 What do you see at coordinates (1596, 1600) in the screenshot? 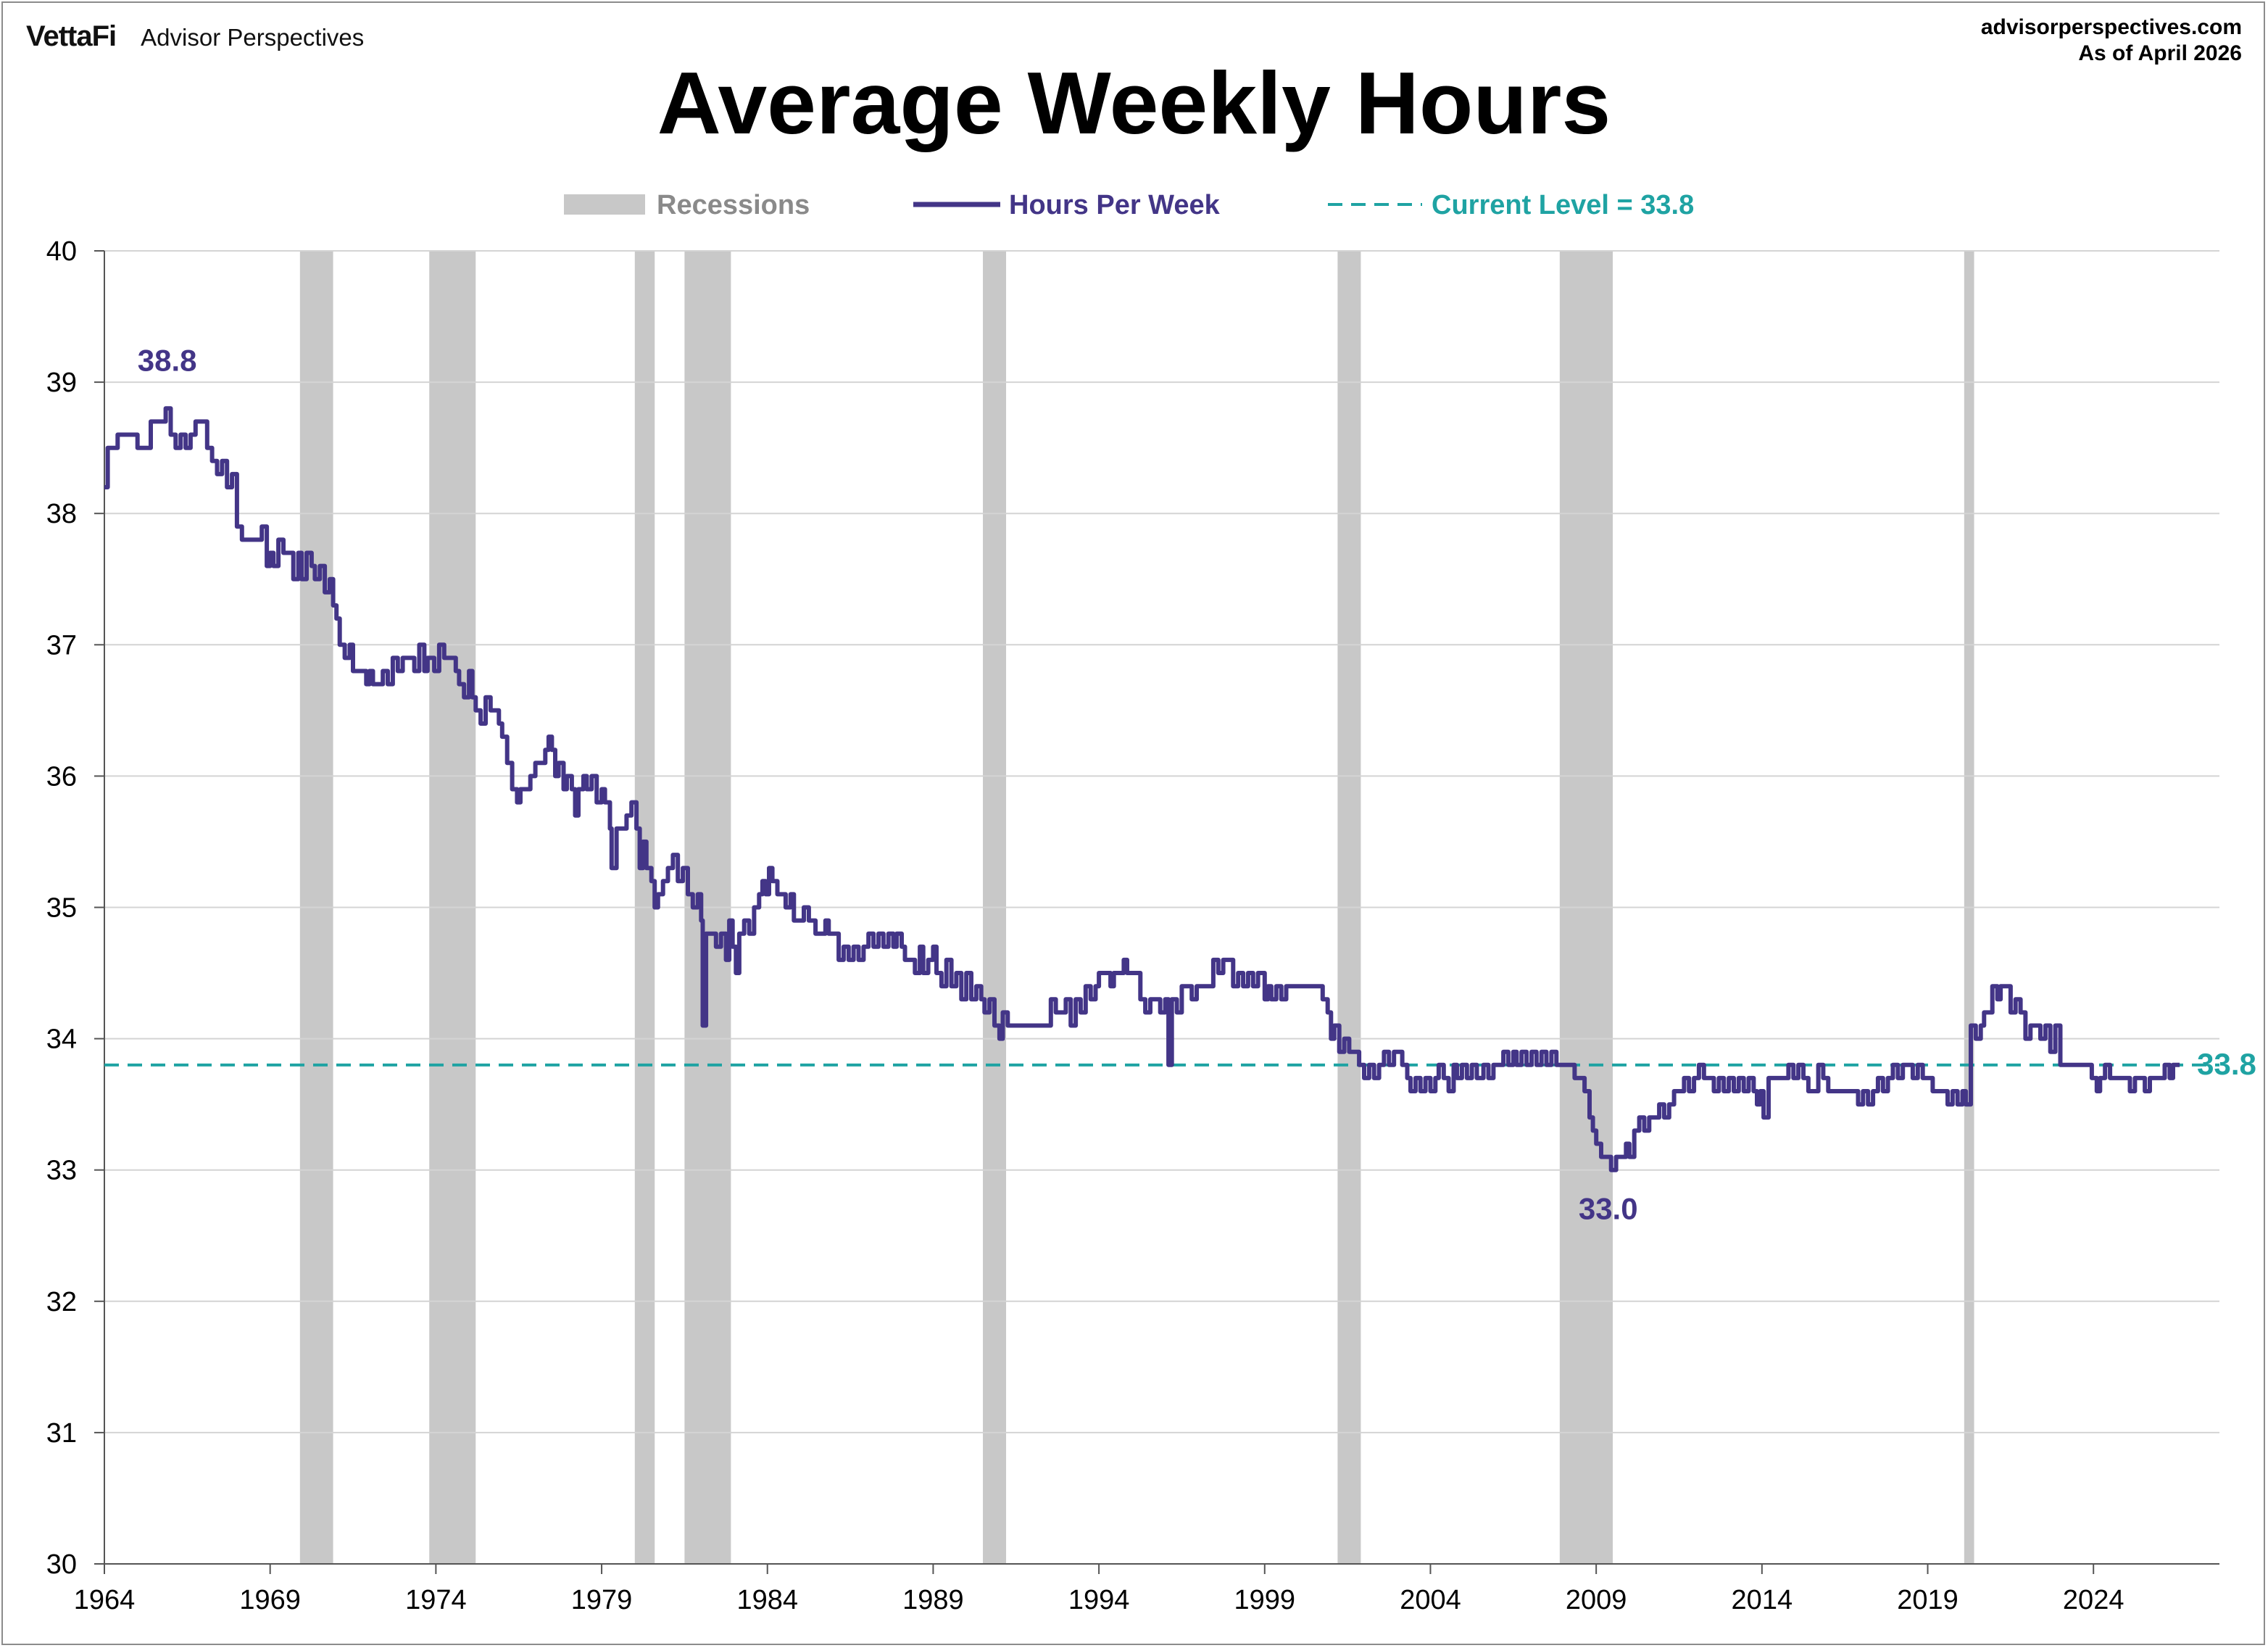
I see `x-tick-label-2009: 2009` at bounding box center [1596, 1600].